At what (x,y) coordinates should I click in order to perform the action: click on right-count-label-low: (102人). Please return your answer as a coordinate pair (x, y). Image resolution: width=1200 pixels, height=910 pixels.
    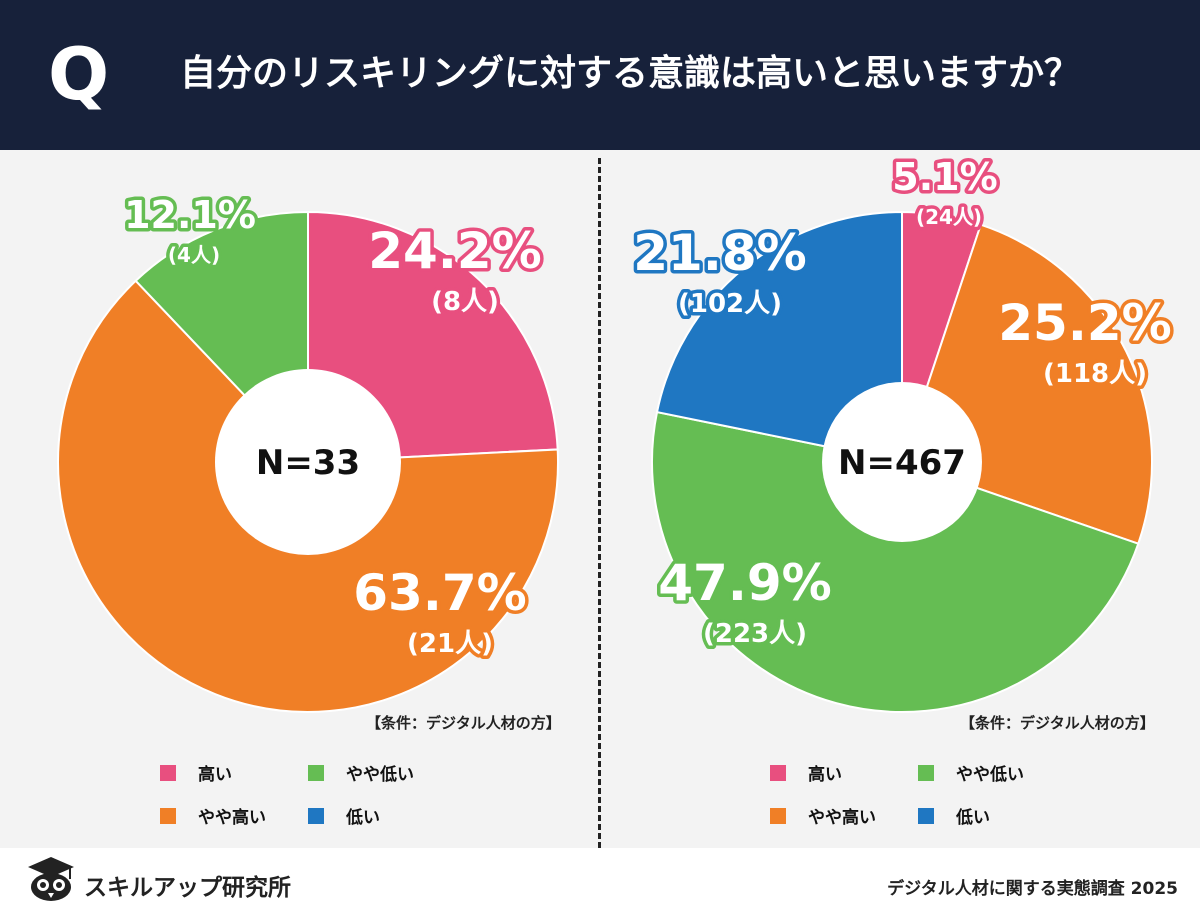
    Looking at the image, I should click on (730, 304).